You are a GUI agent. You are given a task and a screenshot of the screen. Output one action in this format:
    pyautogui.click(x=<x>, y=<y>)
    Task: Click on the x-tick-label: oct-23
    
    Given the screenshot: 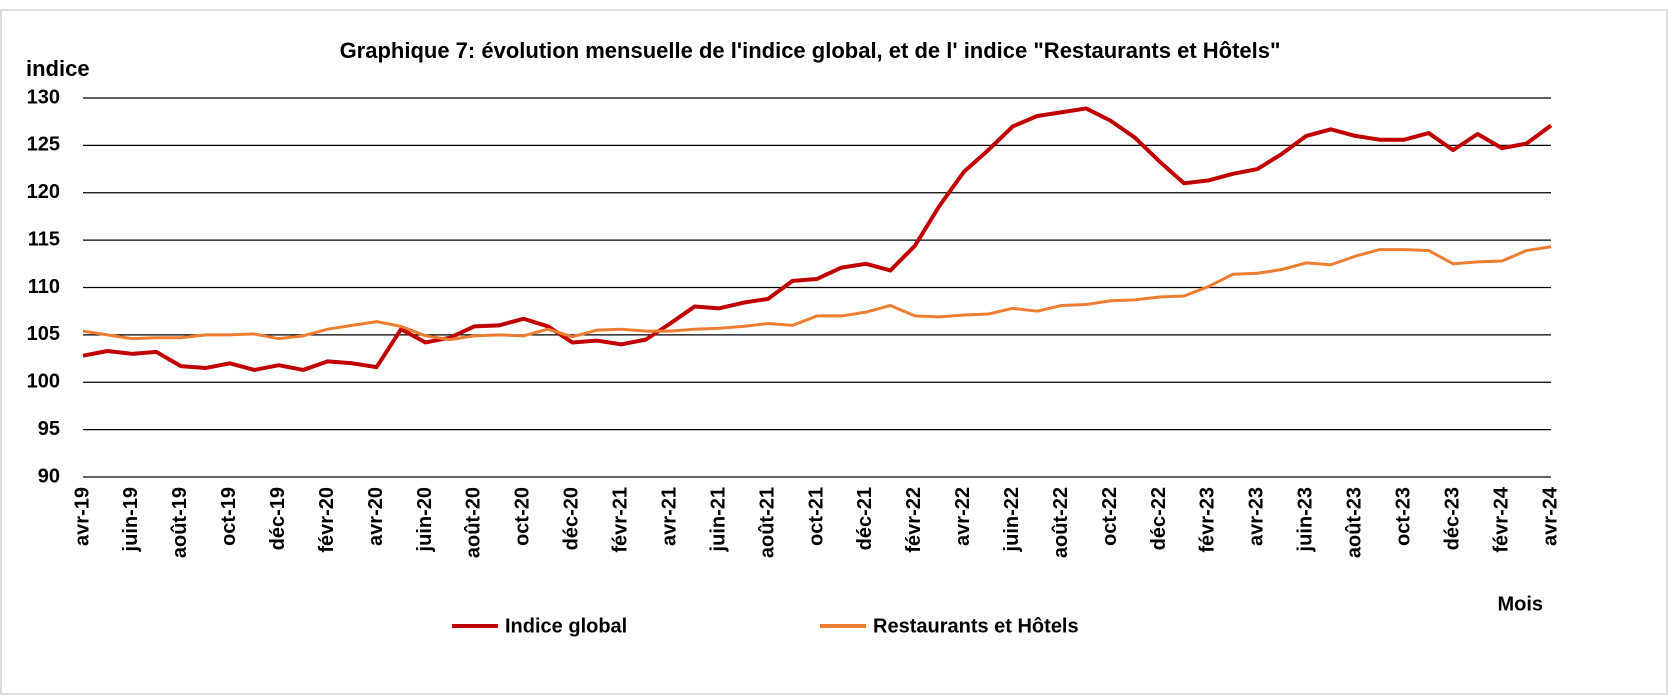 What is the action you would take?
    pyautogui.click(x=1403, y=516)
    